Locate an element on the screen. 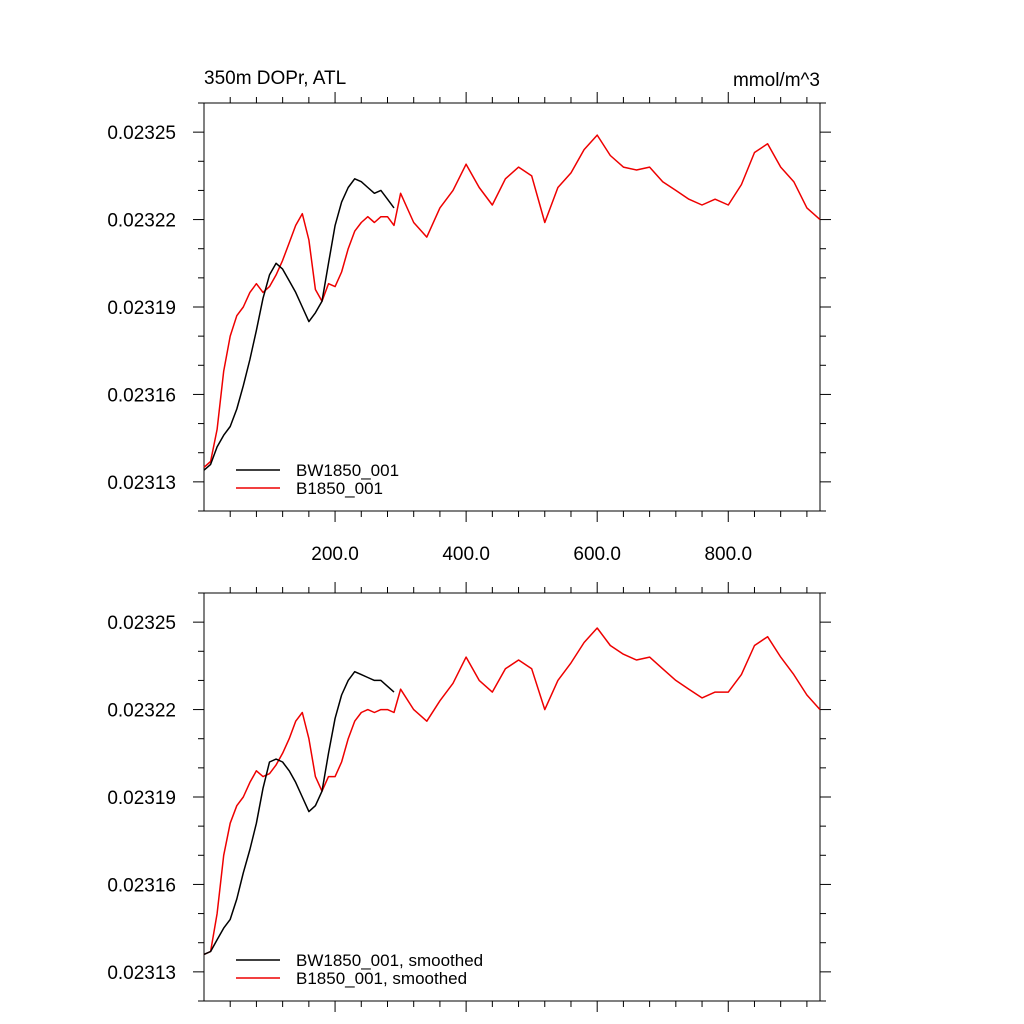  units-label: mmol/m^3 is located at coordinates (776, 80).